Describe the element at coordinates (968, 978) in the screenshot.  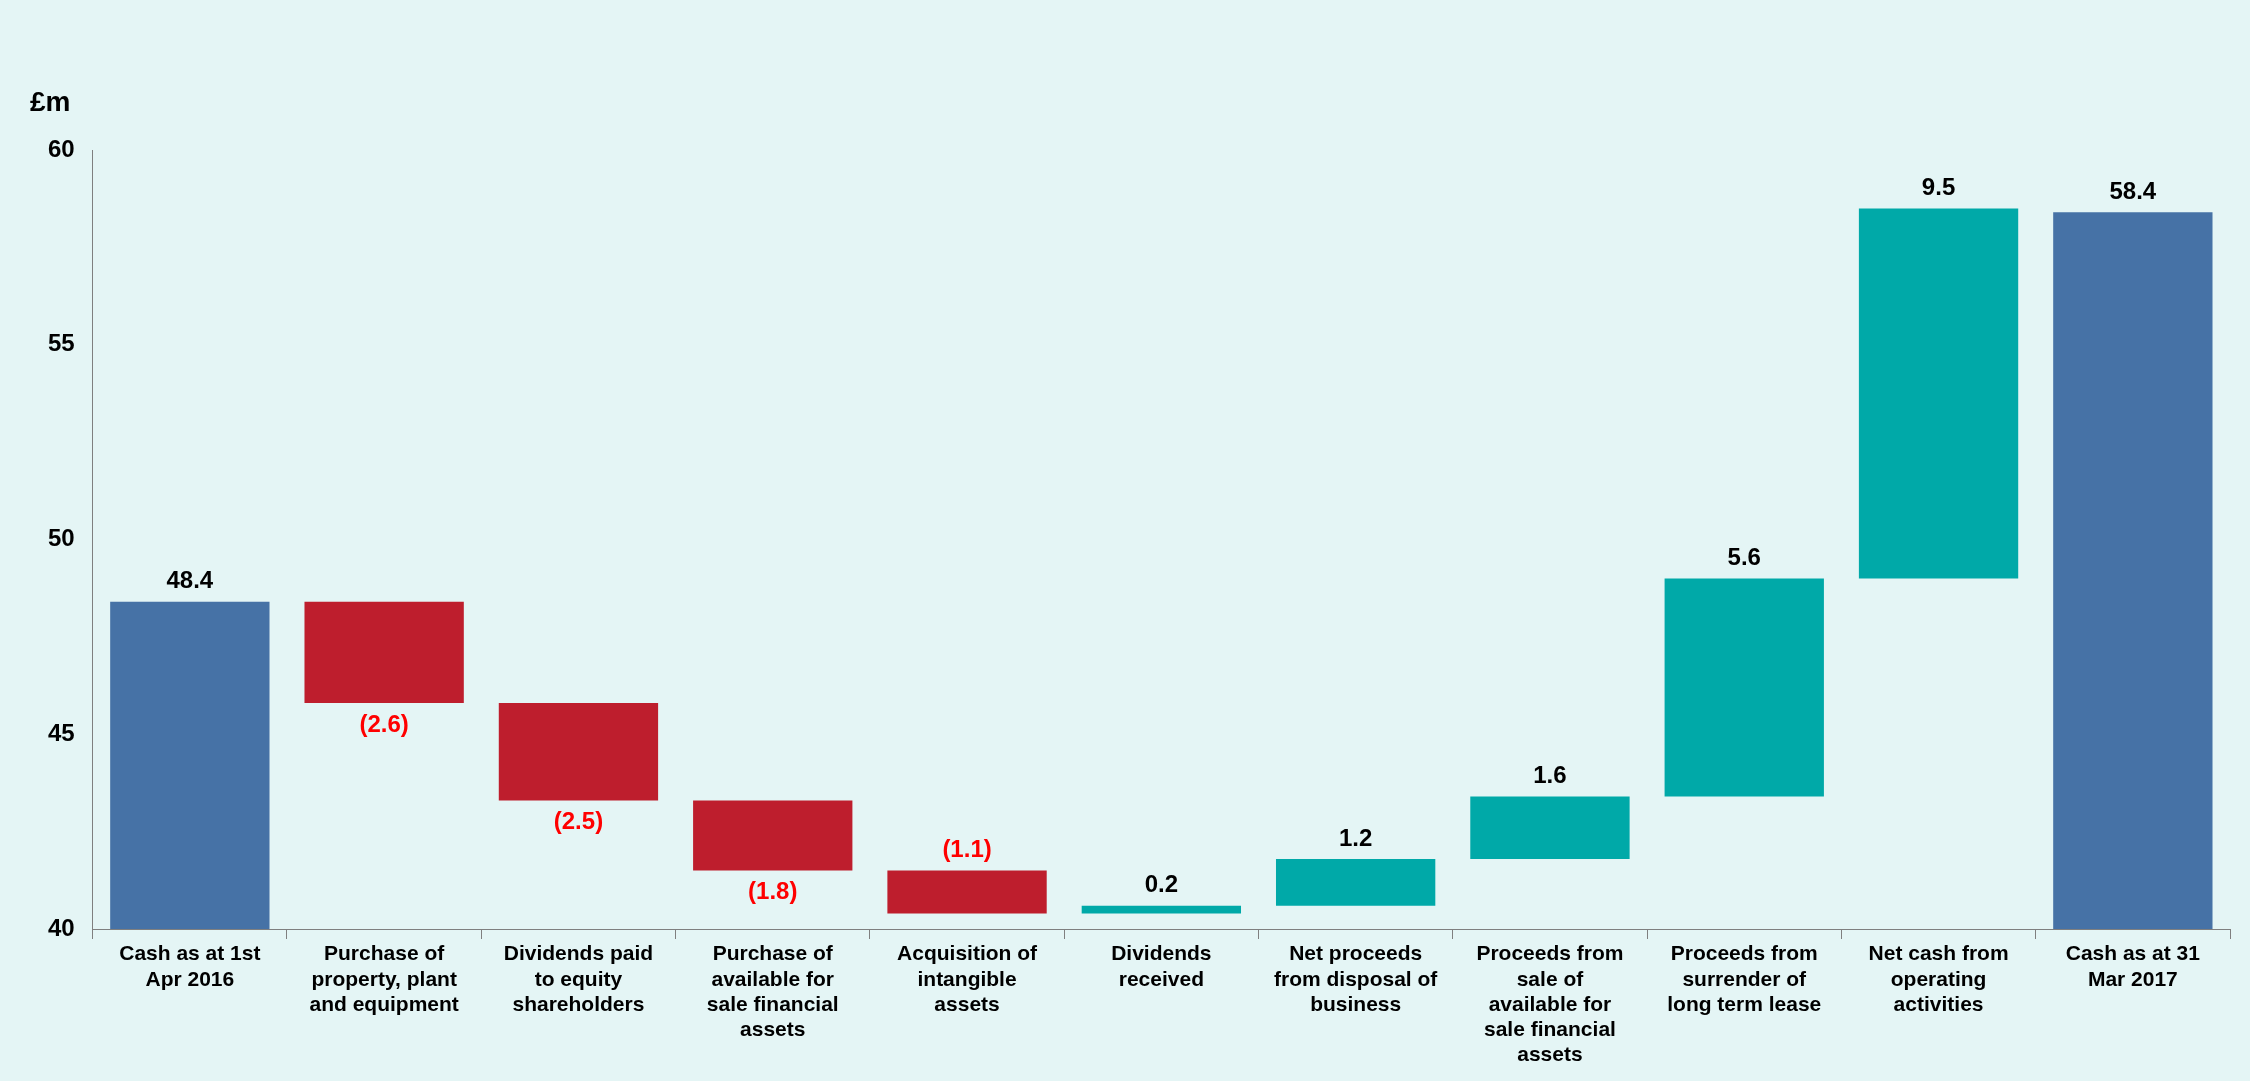
I see `x-tick-label: Acquisition of intangible assets` at that location.